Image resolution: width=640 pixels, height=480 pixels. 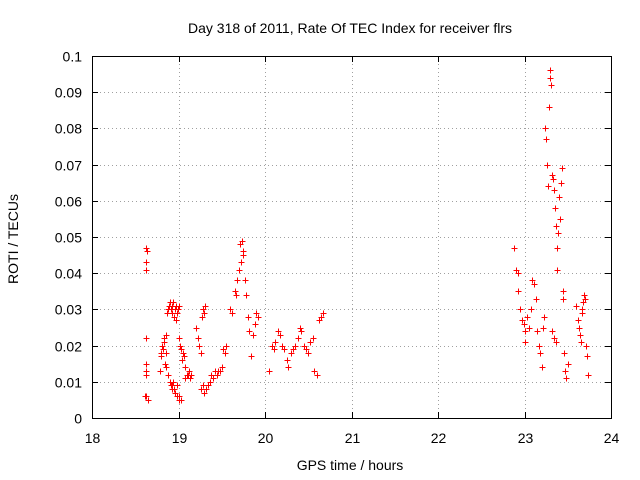 I want to click on y-tick-label: 0.09, so click(x=68, y=93).